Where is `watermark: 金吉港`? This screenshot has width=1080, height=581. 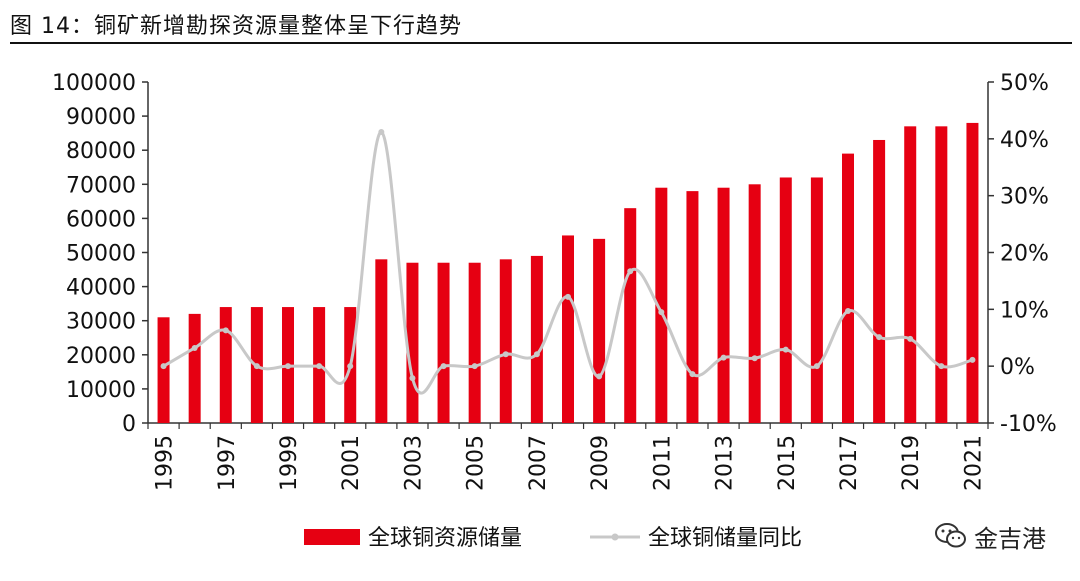 watermark: 金吉港 is located at coordinates (990, 536).